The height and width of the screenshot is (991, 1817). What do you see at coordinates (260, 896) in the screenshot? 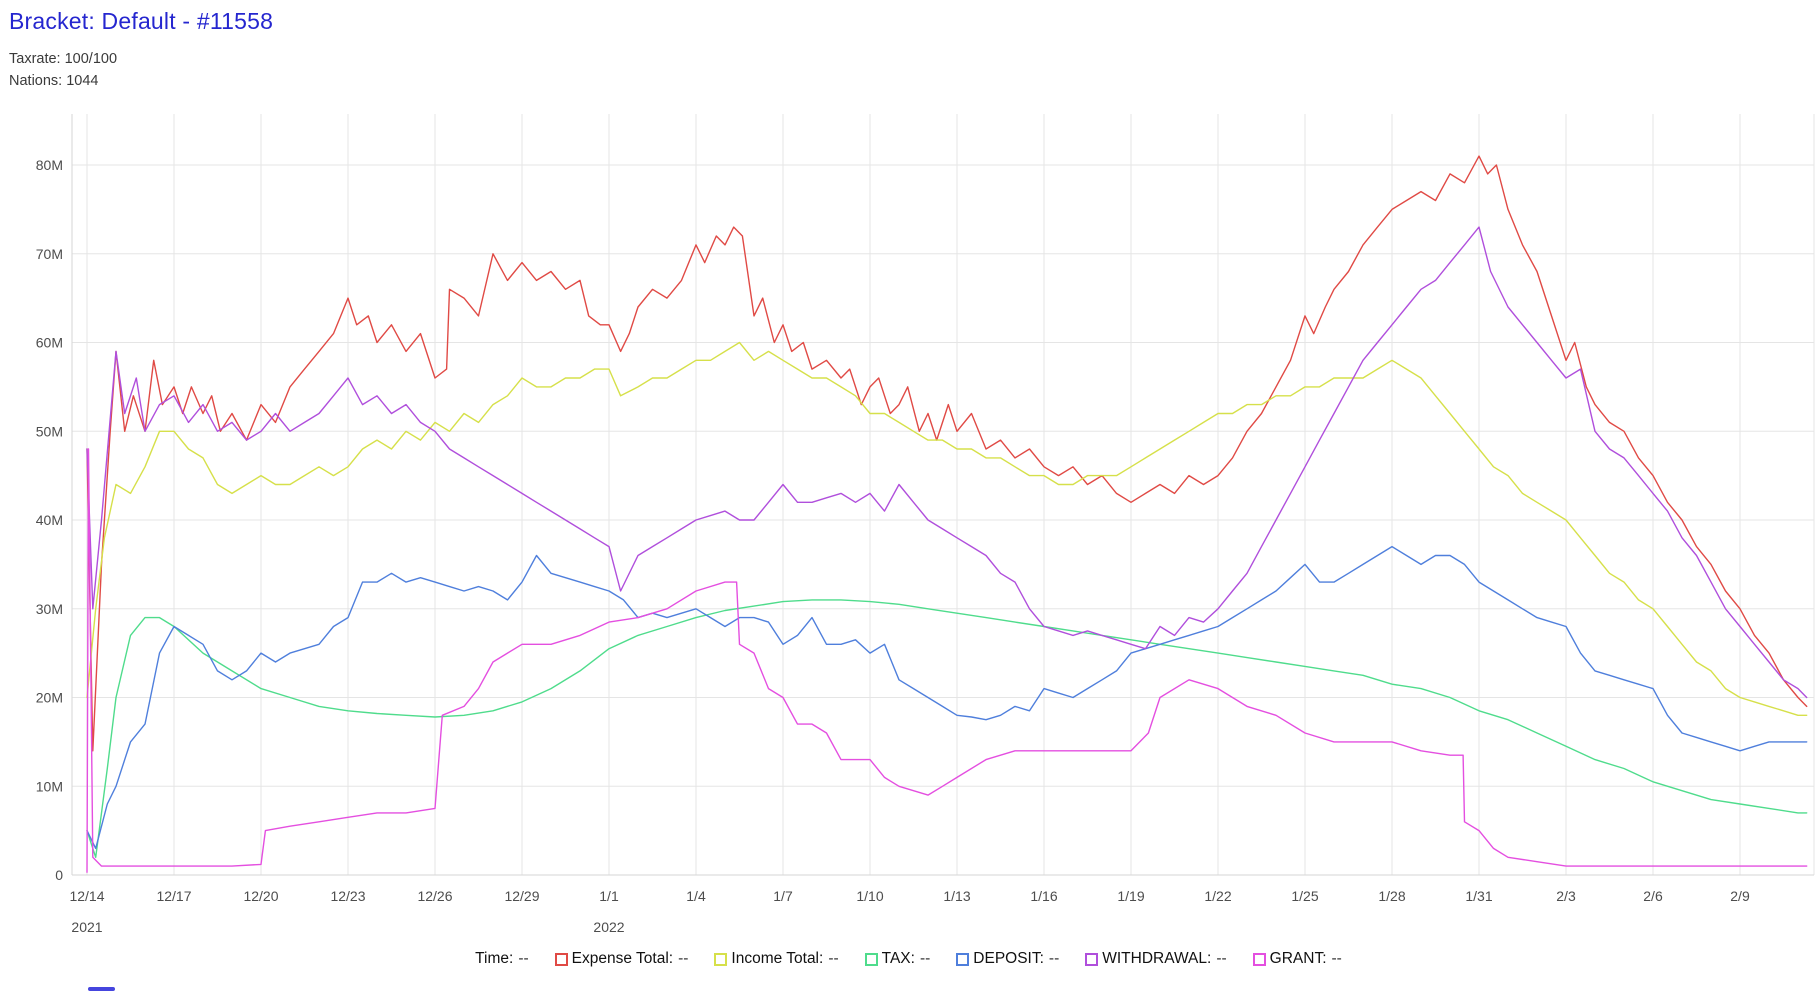
I see `svg-text: 12/20` at bounding box center [260, 896].